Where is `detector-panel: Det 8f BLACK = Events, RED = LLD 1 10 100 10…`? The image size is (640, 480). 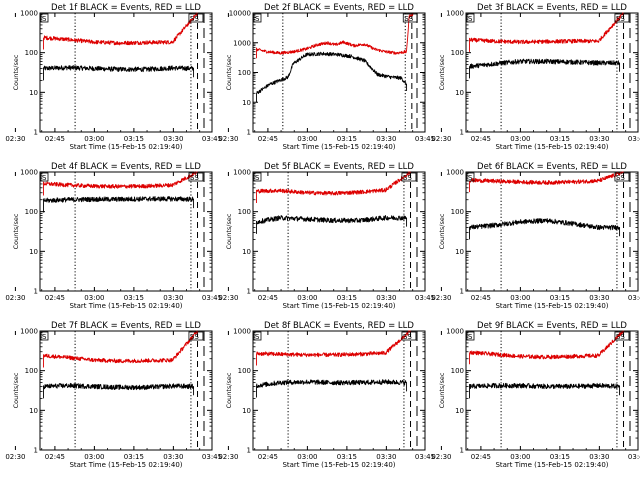
detector-panel: Det 8f BLACK = Events, RED = LLD 1 10 100 10… is located at coordinates (326, 395).